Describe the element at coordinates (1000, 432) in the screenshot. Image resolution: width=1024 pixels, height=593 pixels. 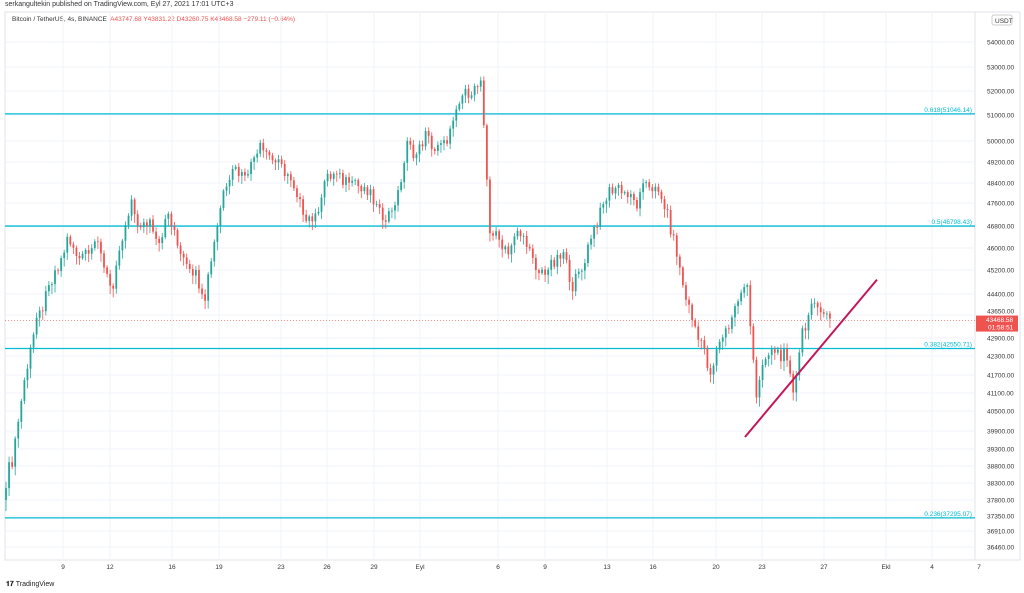
I see `price-tick-label: 39900.00` at that location.